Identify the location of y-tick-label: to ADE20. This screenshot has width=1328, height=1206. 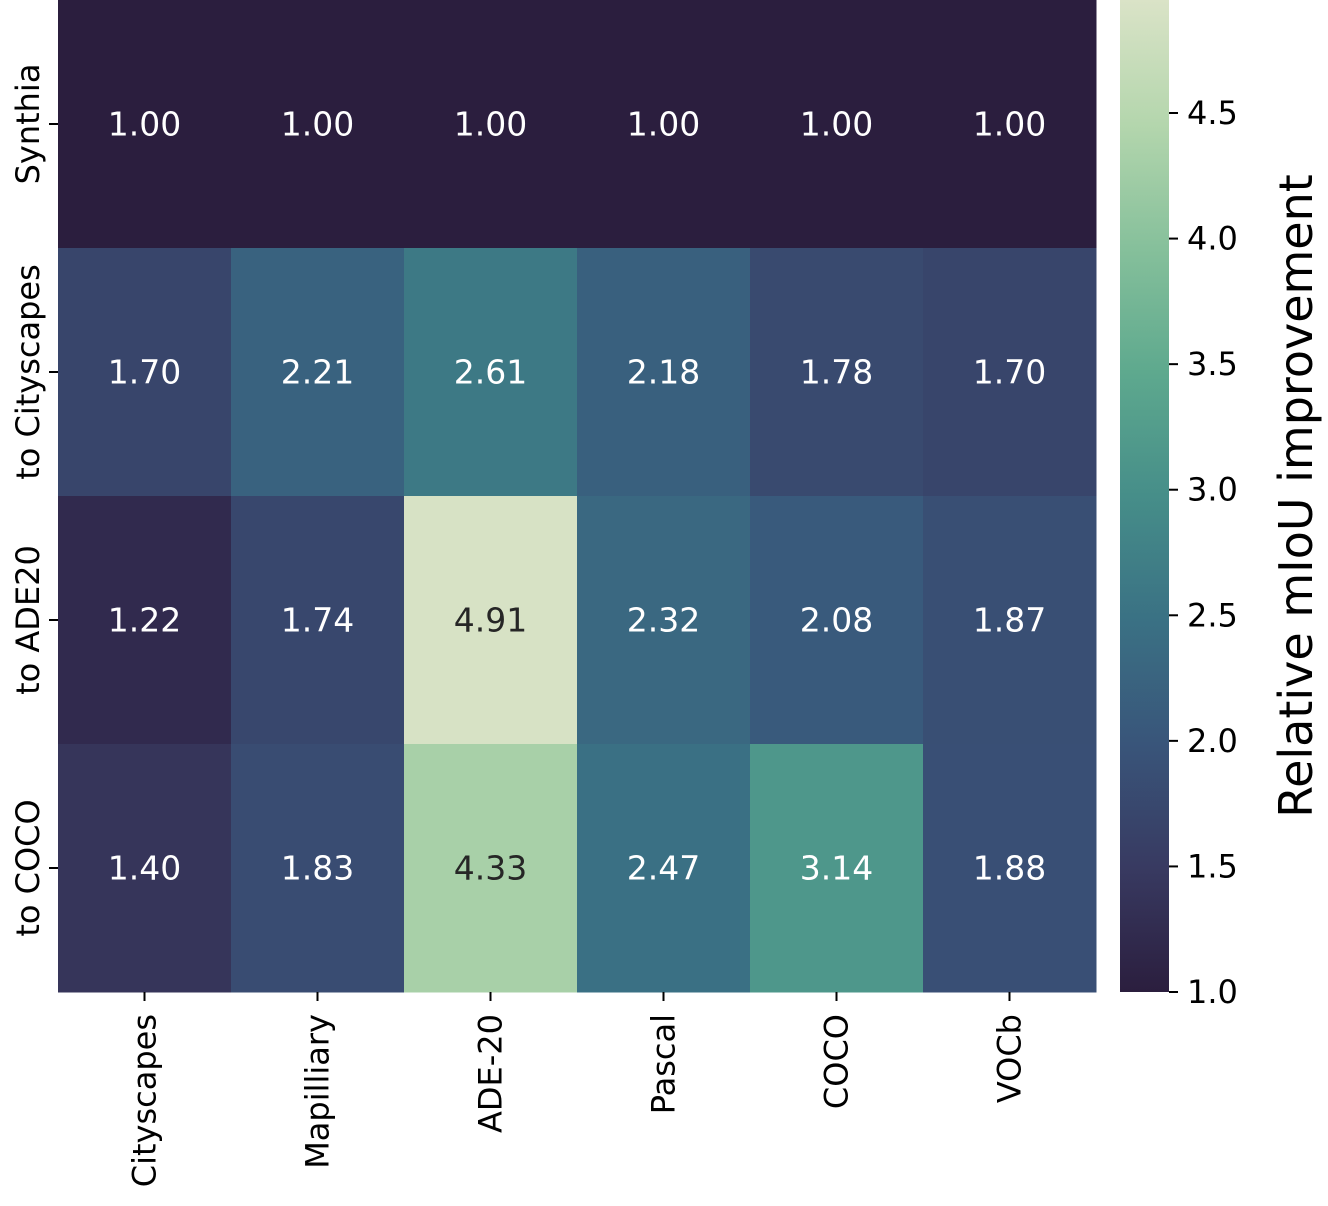
(28, 620).